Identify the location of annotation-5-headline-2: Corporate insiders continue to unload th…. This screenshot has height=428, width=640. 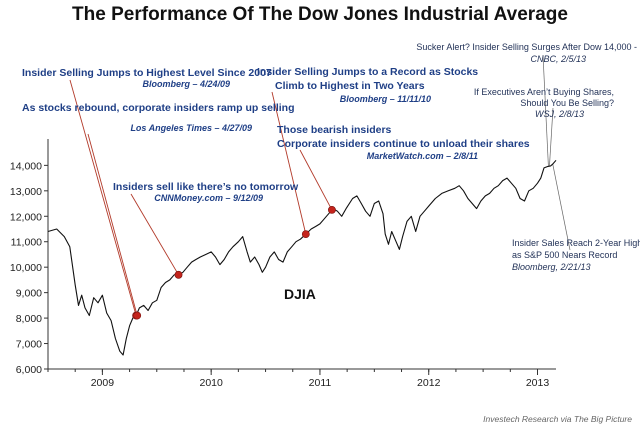
(403, 144).